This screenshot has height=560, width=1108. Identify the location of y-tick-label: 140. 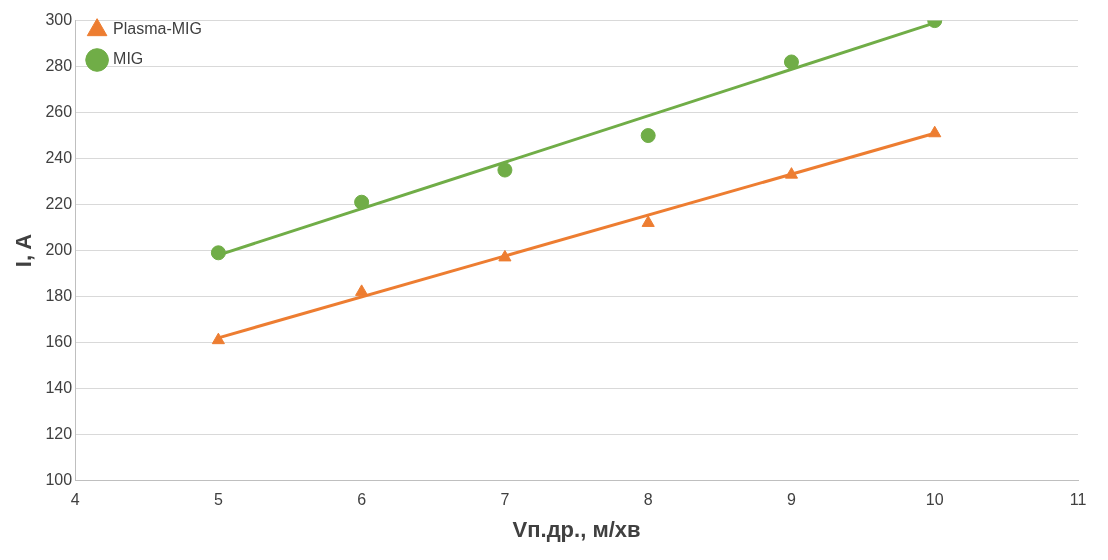
(59, 387).